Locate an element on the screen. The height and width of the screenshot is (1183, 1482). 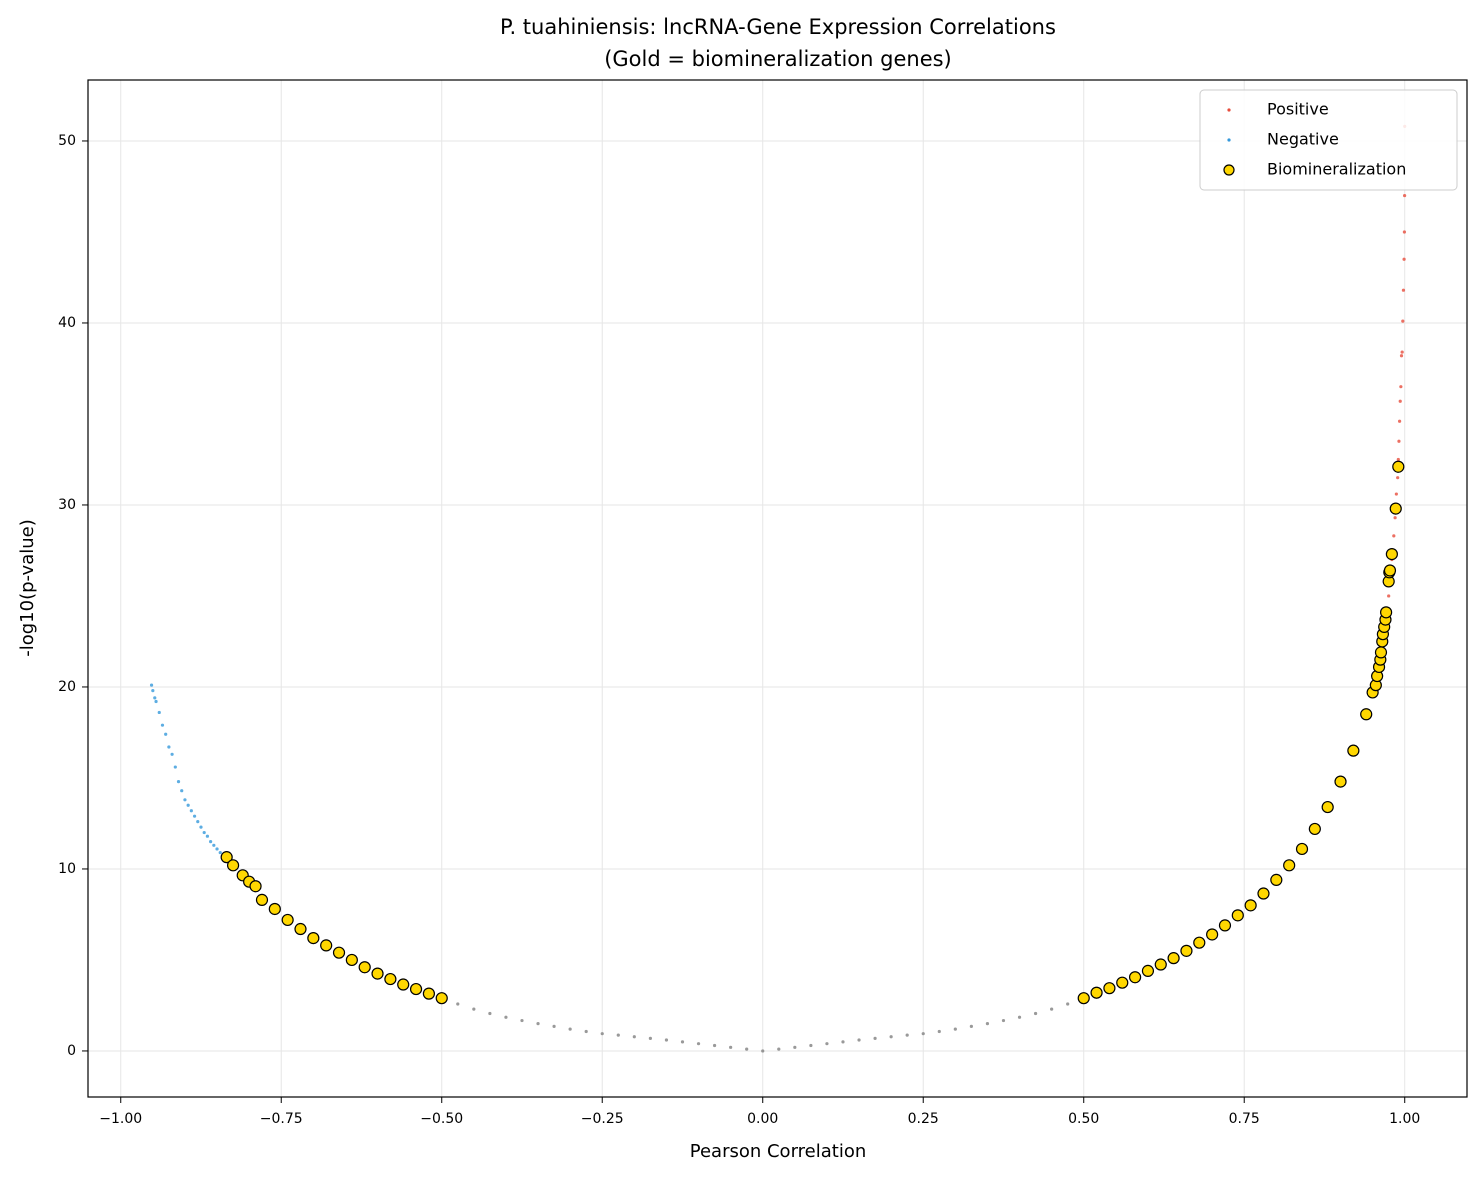
legend-label: Positive is located at coordinates (1298, 109).